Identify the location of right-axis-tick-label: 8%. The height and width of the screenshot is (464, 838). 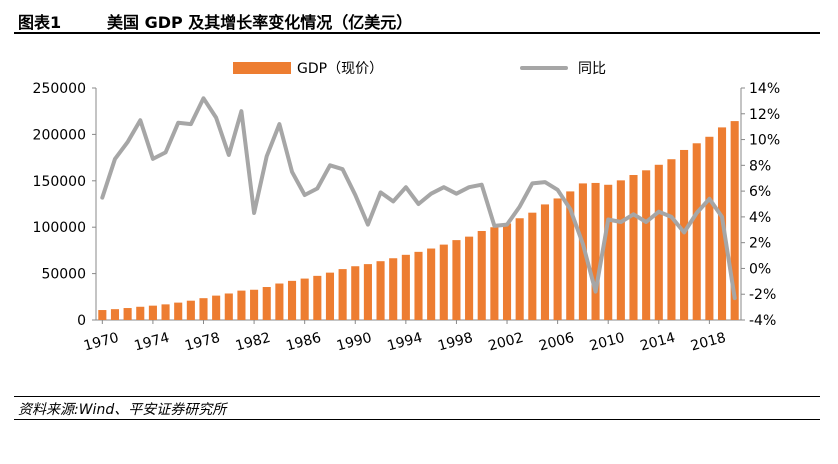
(760, 166).